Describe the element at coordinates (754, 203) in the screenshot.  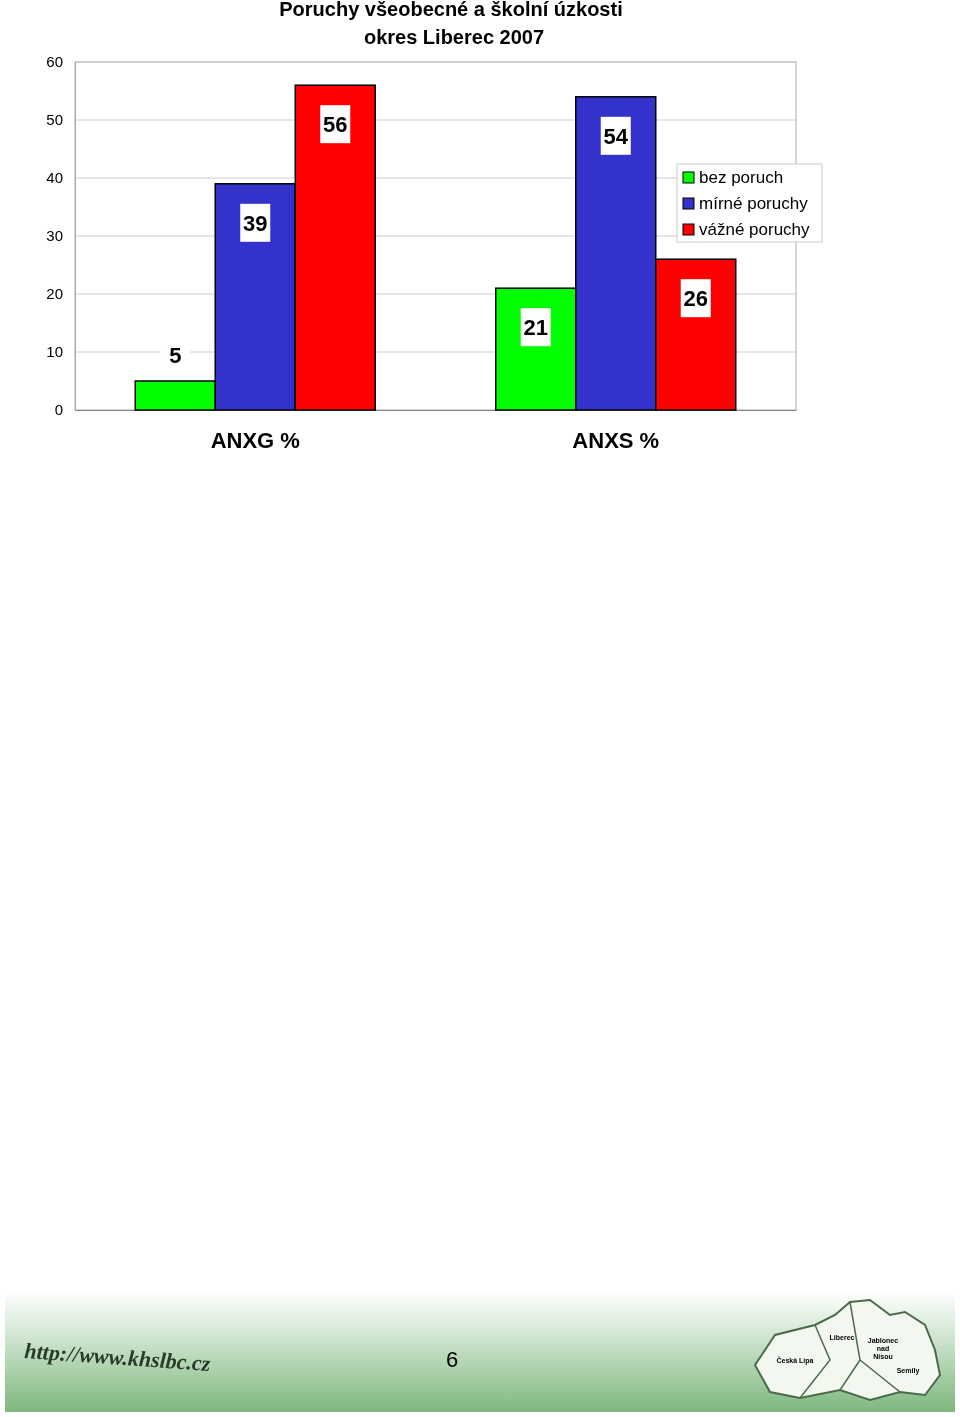
I see `legend-label: mírné poruchy` at that location.